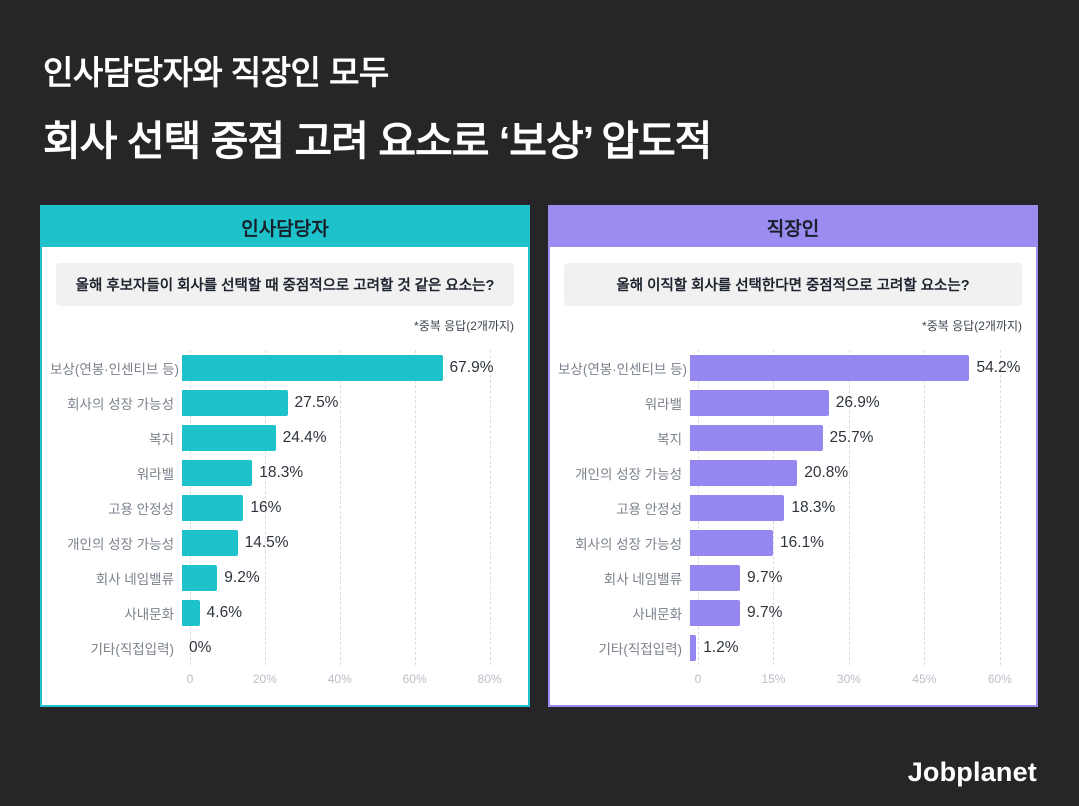  I want to click on x-tick-label: 15%, so click(773, 679).